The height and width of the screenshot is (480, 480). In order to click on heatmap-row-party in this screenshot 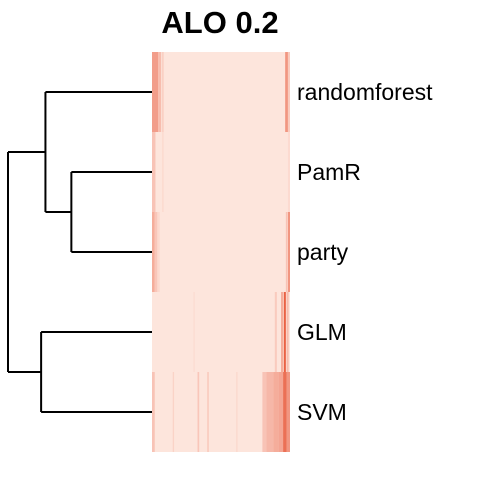, I will do `click(221, 252)`.